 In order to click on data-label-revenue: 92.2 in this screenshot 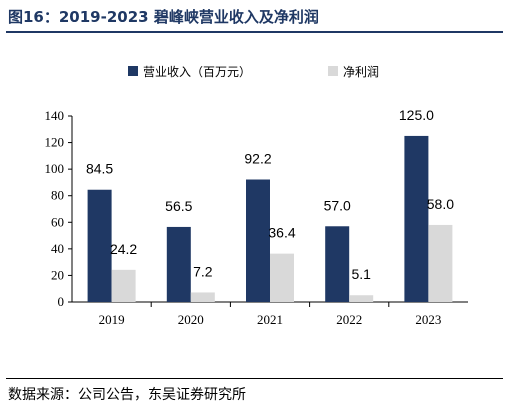, I will do `click(257, 159)`.